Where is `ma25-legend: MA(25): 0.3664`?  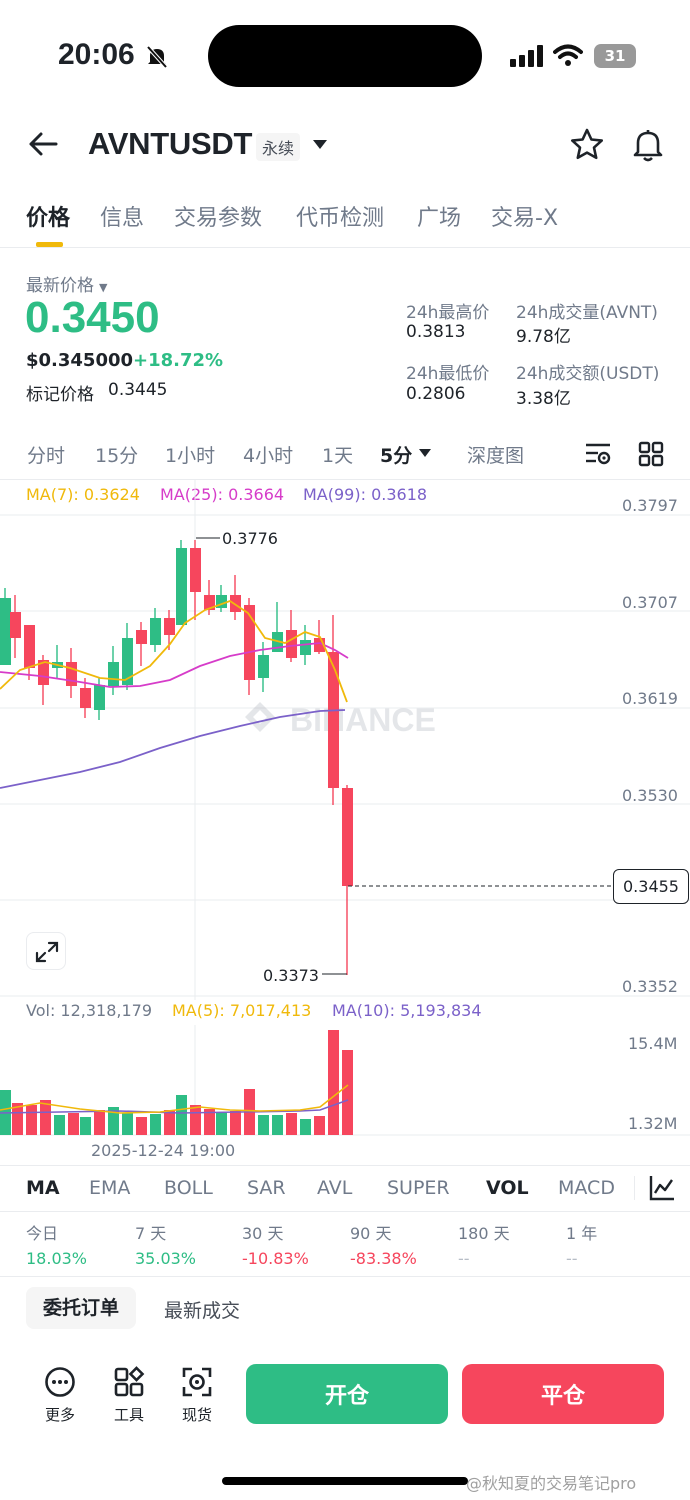
ma25-legend: MA(25): 0.3664 is located at coordinates (222, 494).